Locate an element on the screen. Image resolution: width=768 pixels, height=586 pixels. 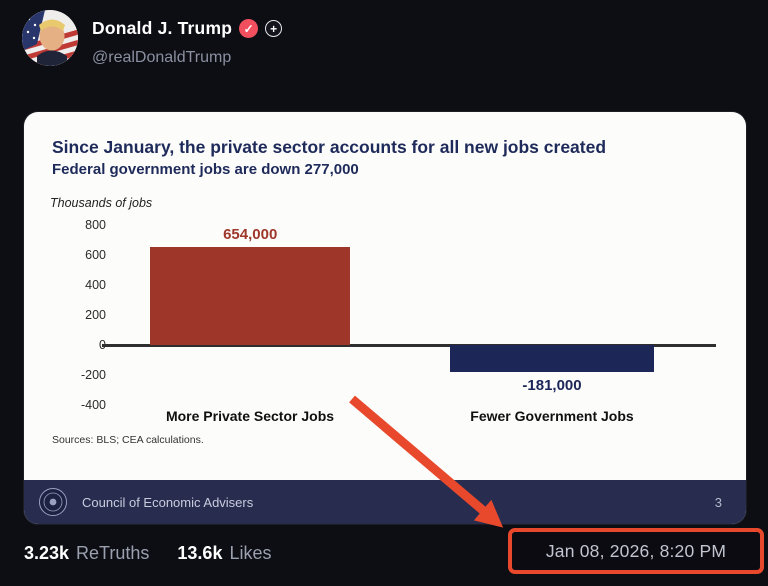
bar-slot-private-sector: 654,000 is located at coordinates (250, 315).